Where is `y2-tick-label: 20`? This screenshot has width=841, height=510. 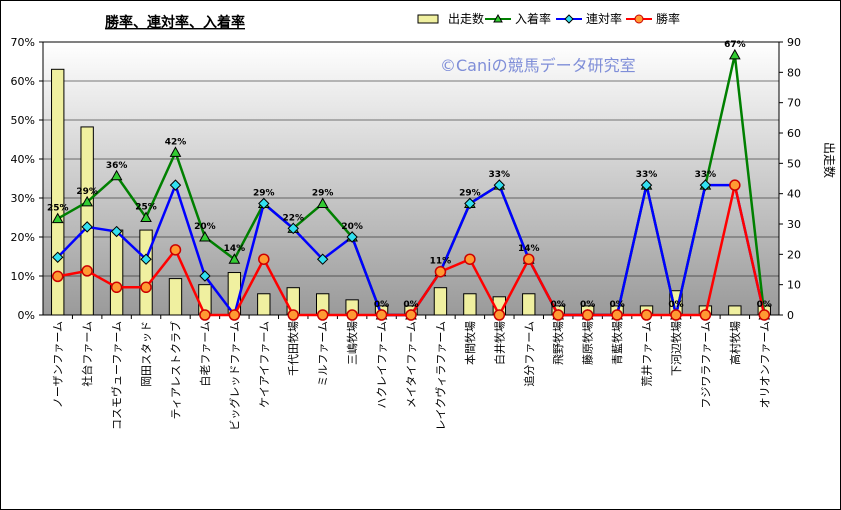
y2-tick-label: 20 is located at coordinates (794, 254).